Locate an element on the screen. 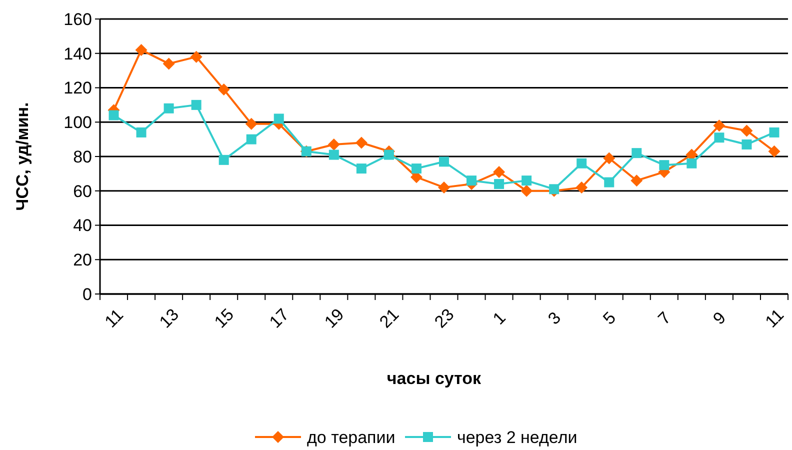  x-tick-label: 9 is located at coordinates (719, 318).